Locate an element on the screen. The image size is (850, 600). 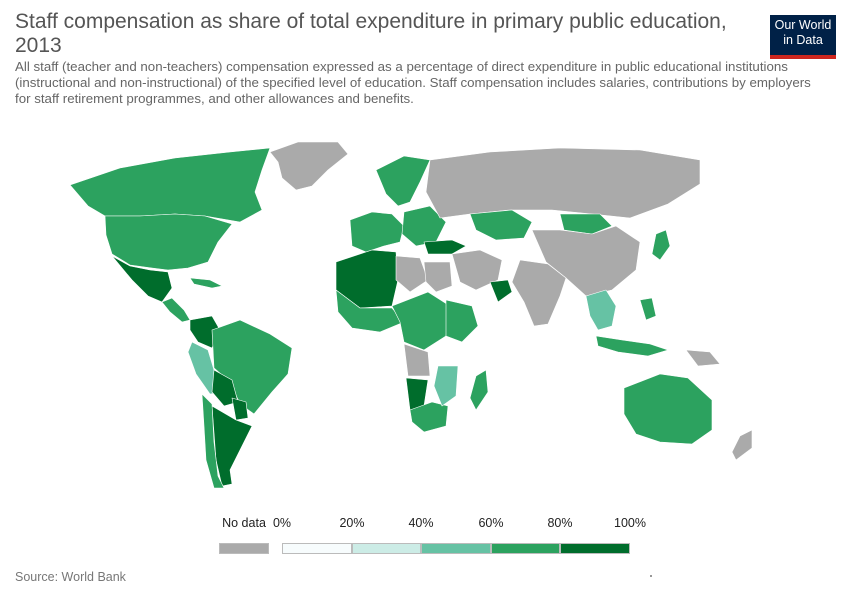
region-new-zealand is located at coordinates (742, 445).